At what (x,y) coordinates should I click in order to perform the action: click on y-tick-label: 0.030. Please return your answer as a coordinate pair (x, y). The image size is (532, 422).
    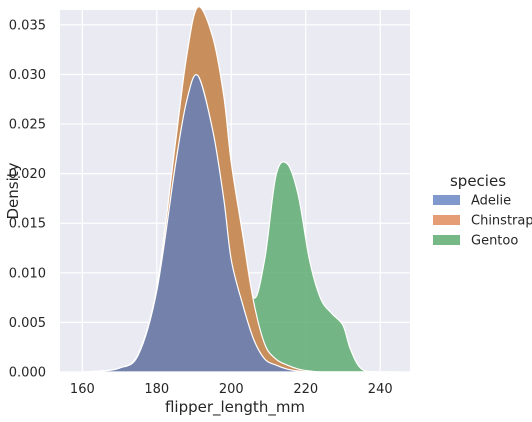
    Looking at the image, I should click on (27, 75).